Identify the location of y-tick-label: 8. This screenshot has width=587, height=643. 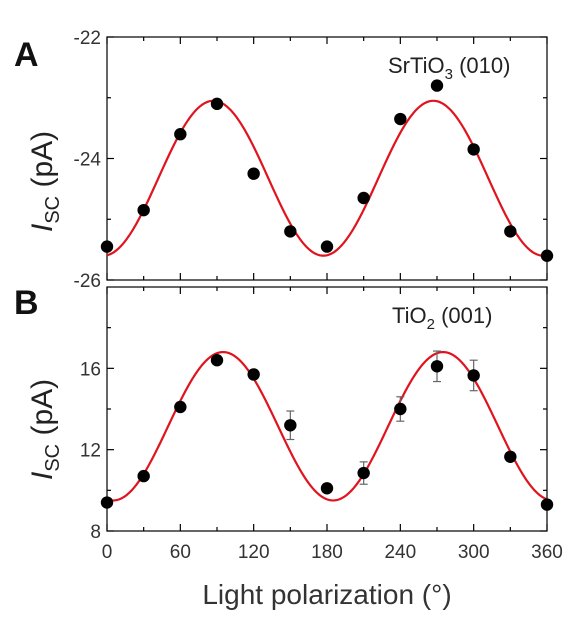
(95, 532).